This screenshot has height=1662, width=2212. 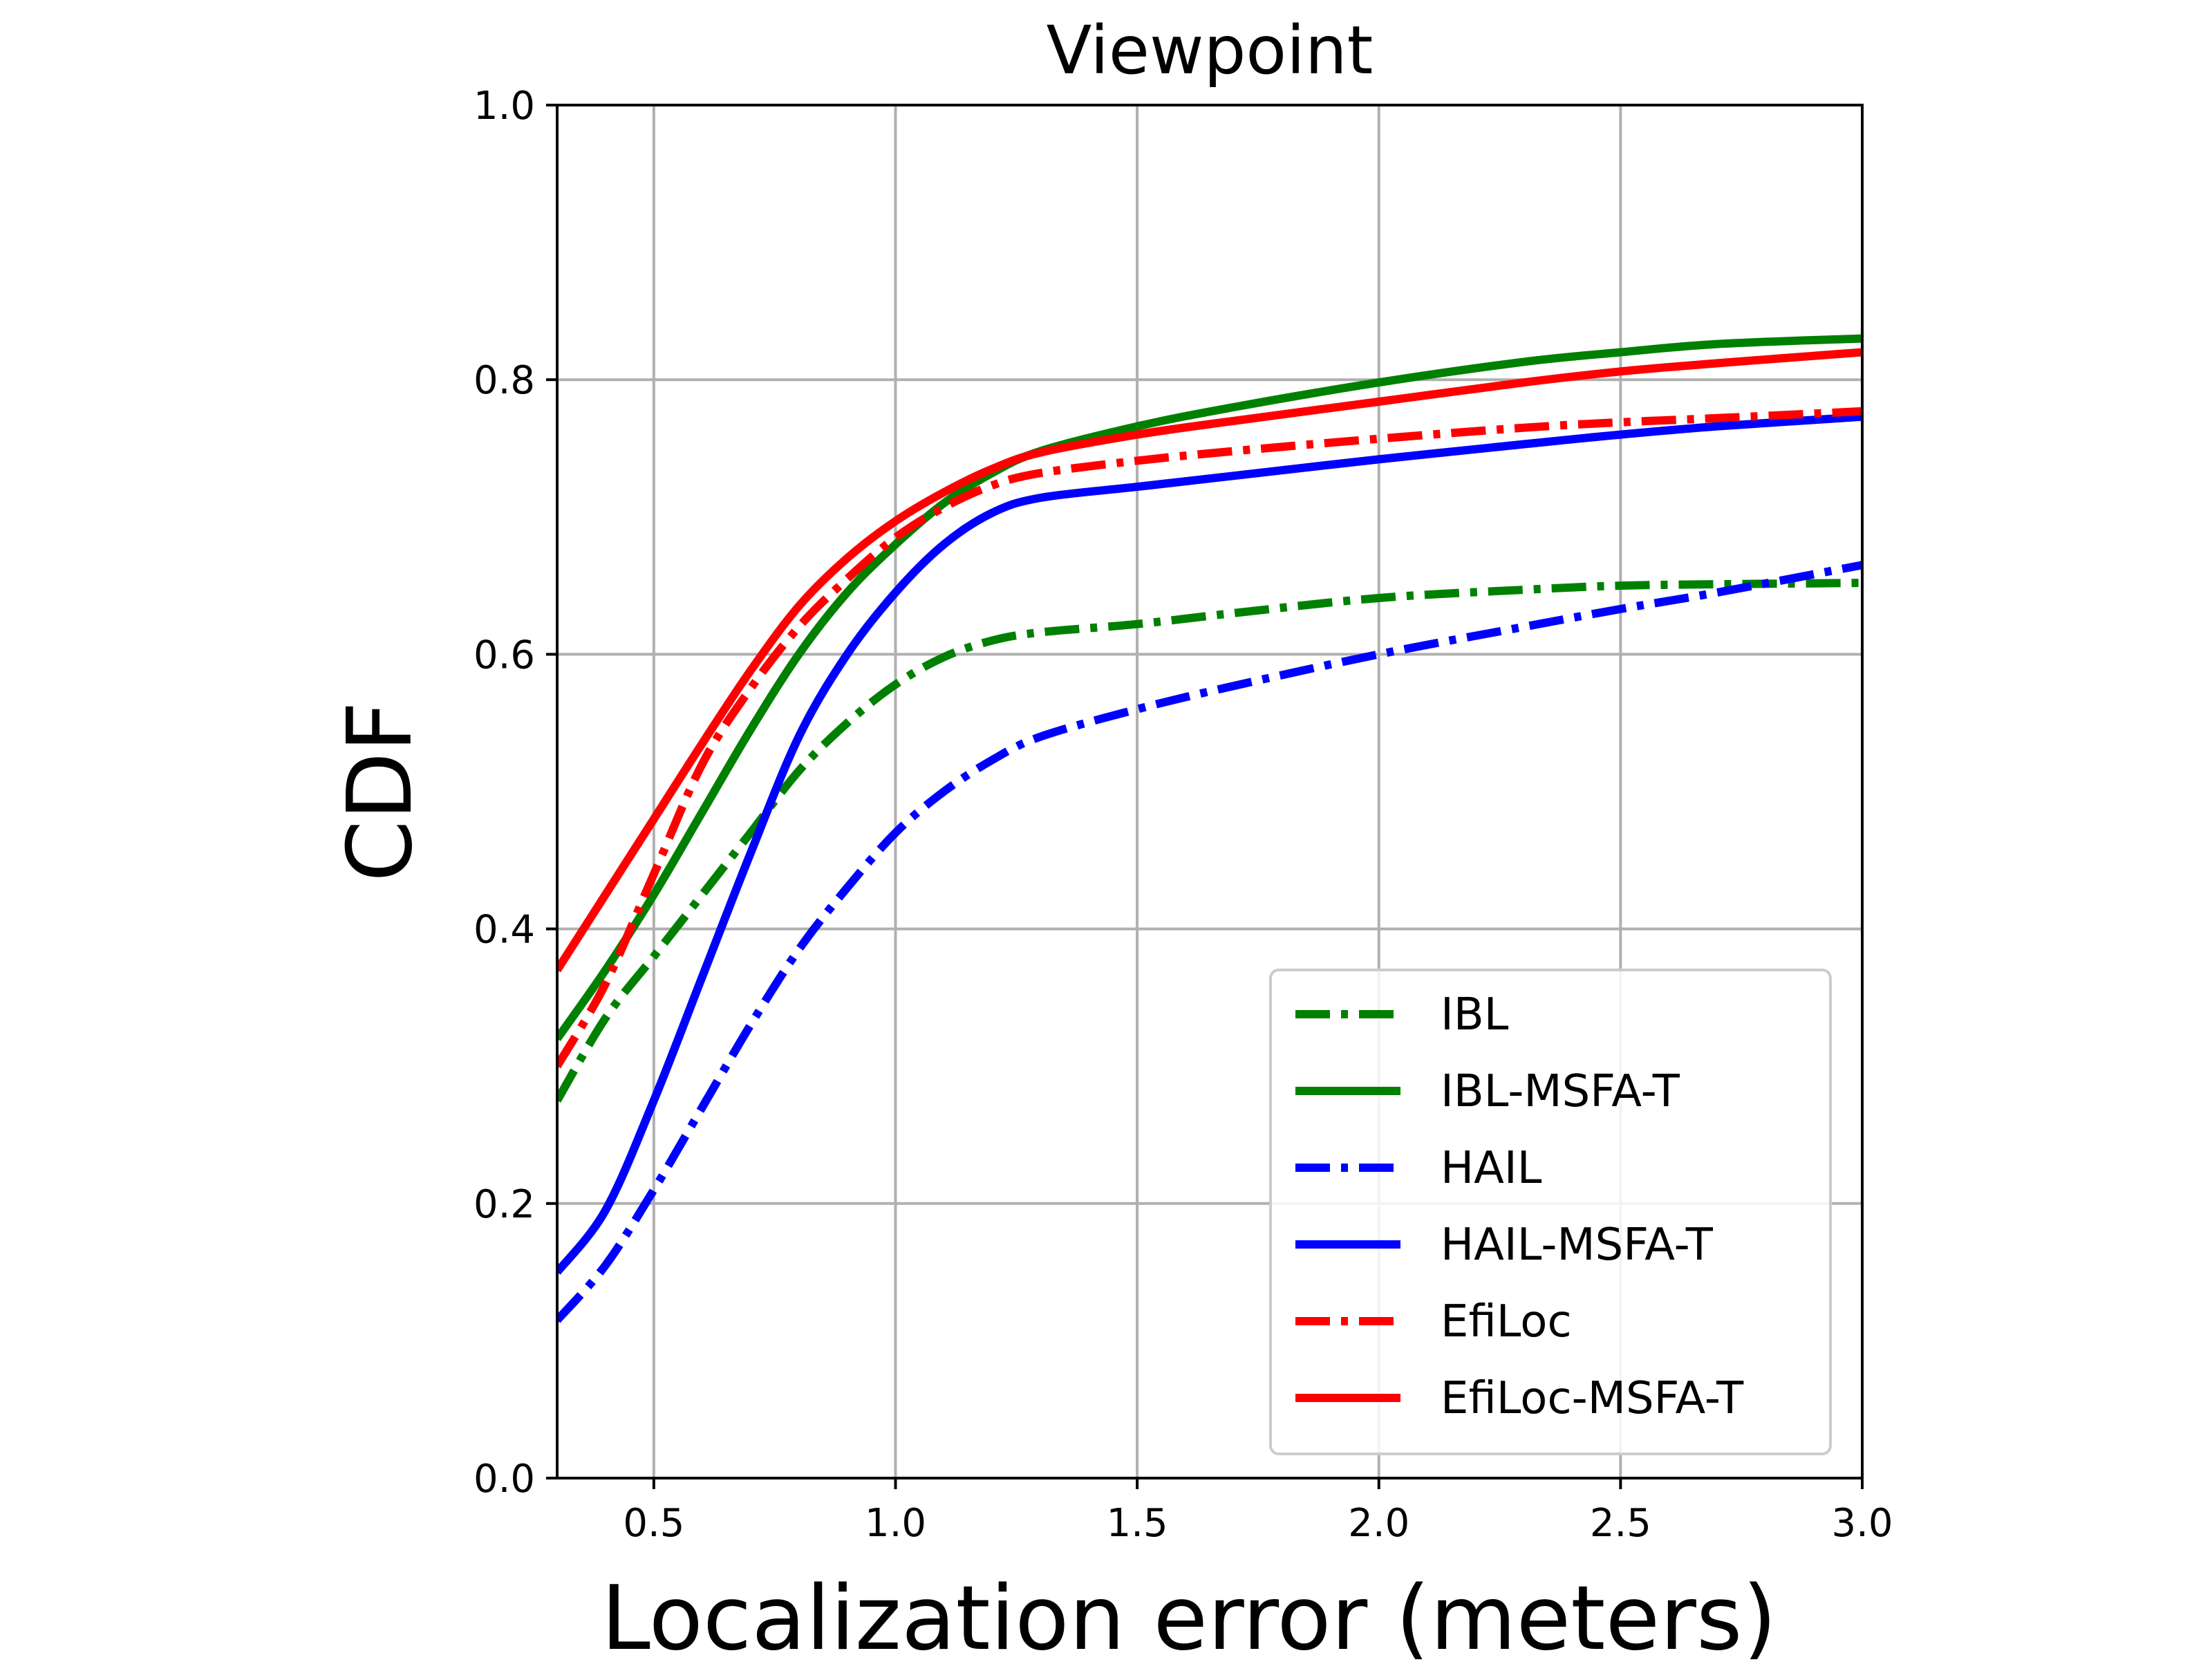 I want to click on y-tick-label: 1.0, so click(x=504, y=107).